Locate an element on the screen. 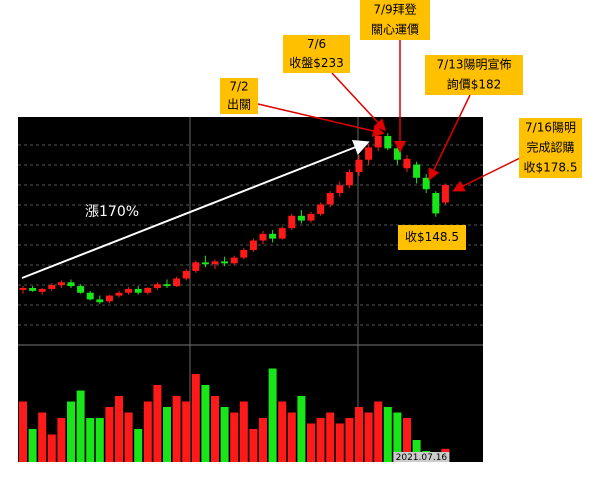 The image size is (600, 497). date-box is located at coordinates (421, 457).